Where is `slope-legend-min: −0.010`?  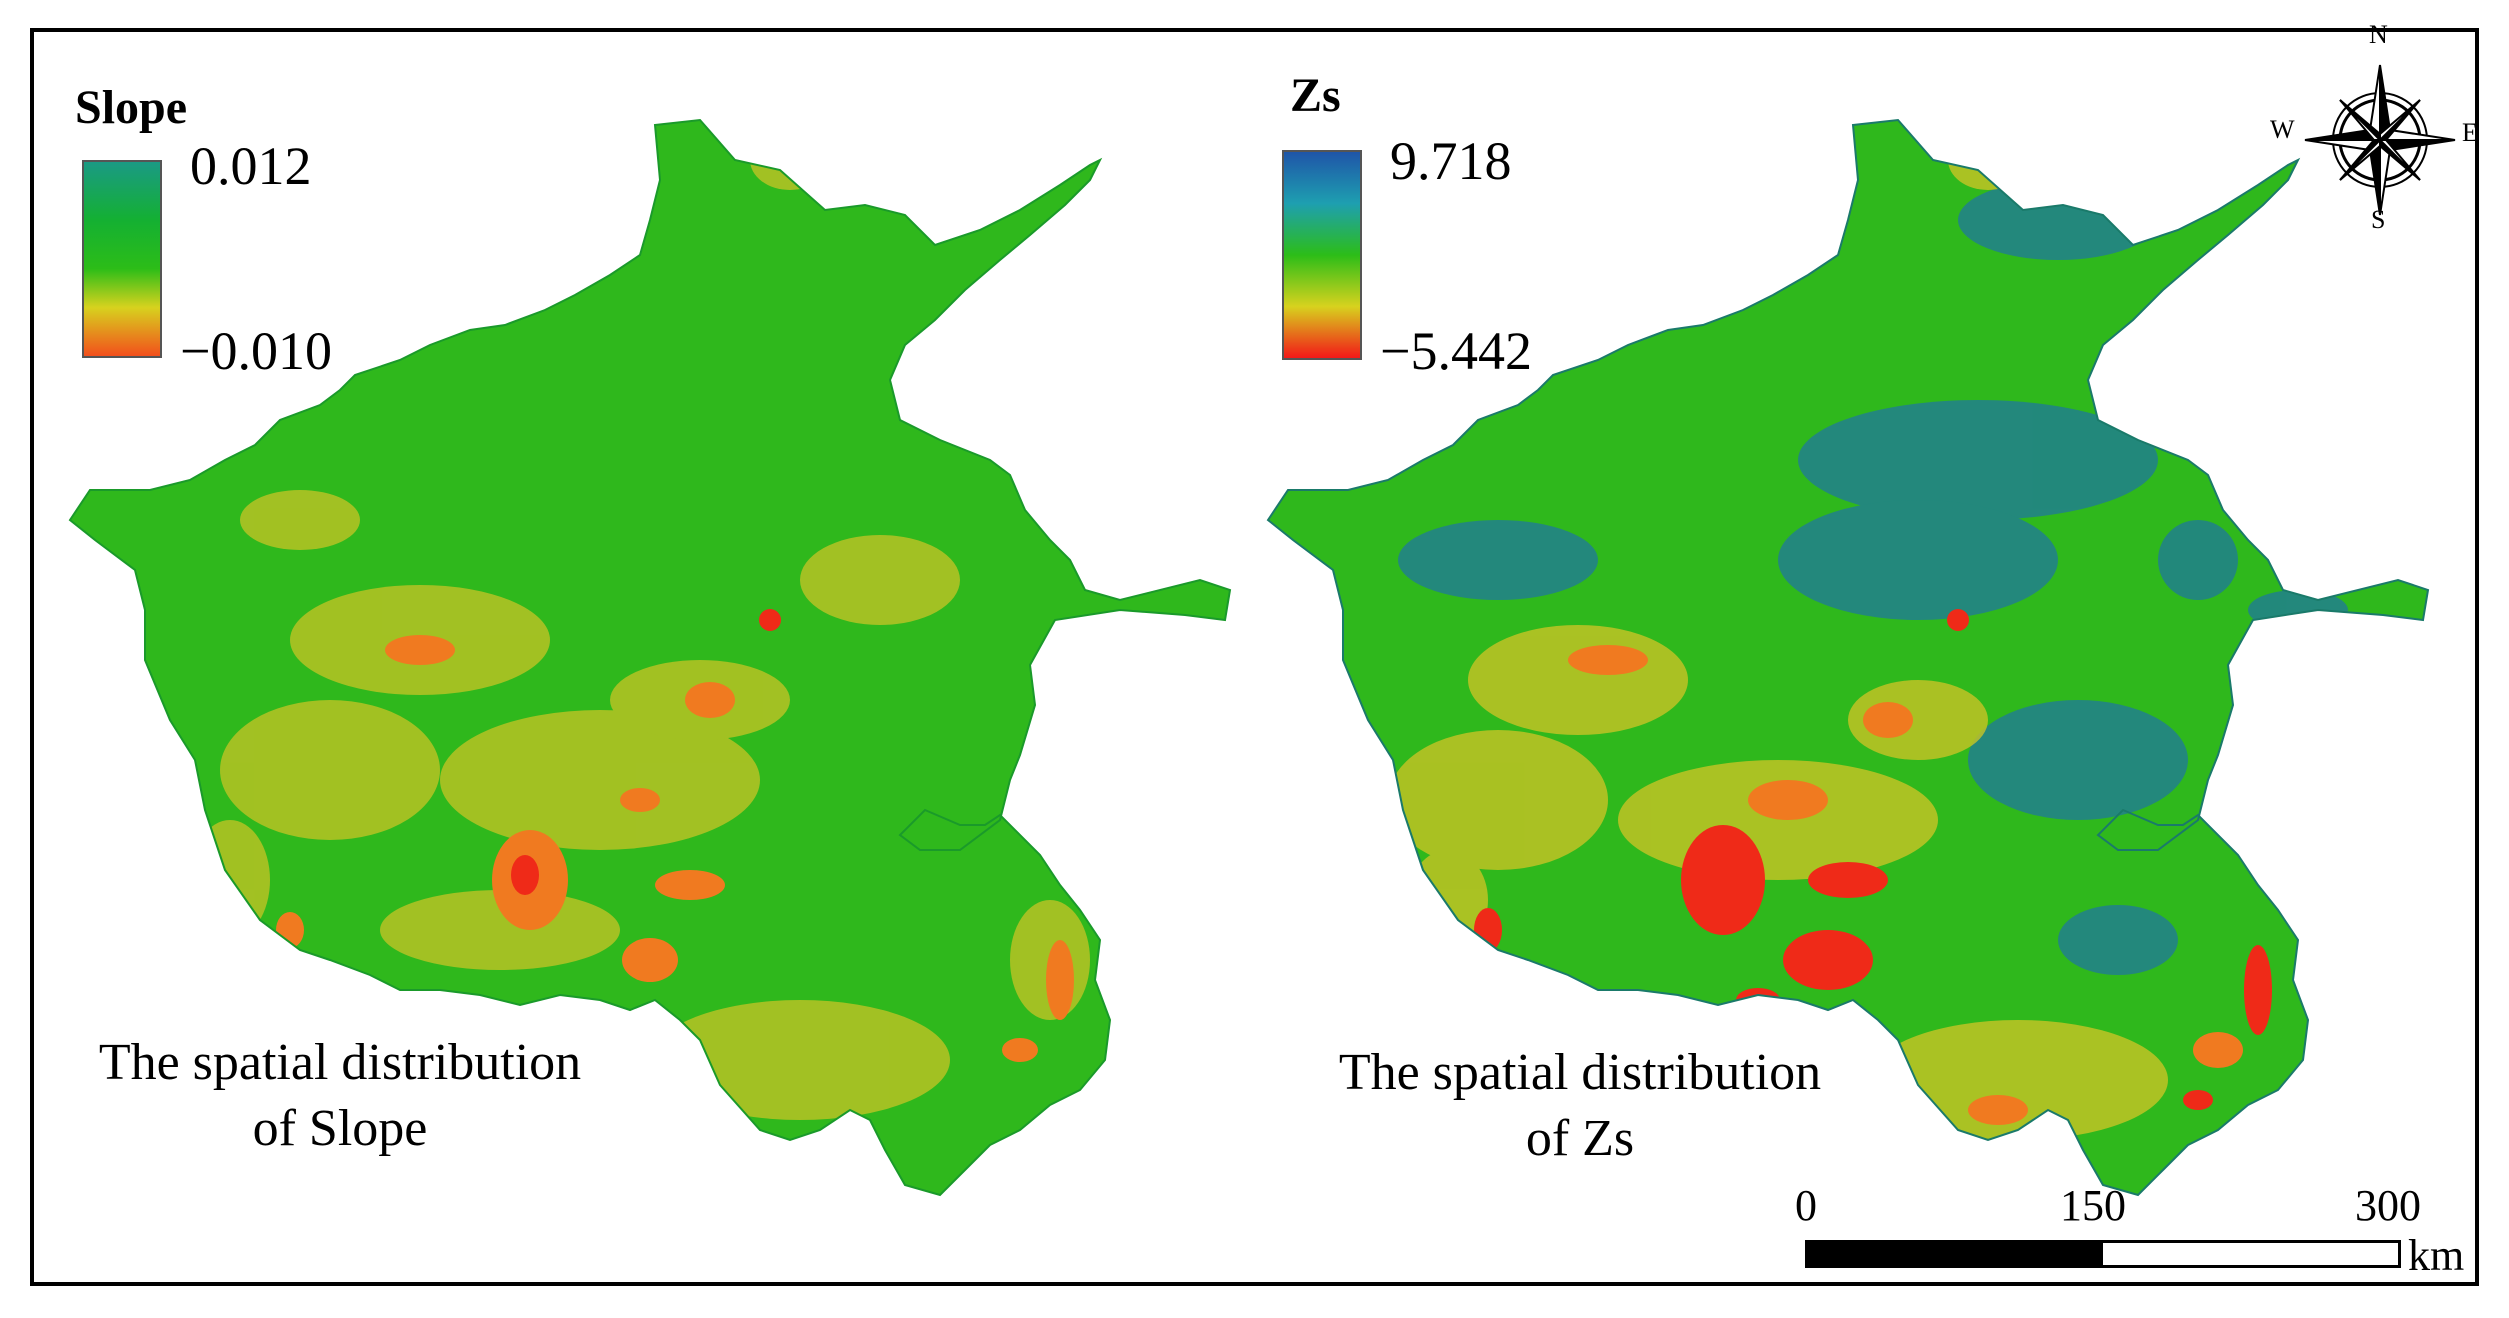 slope-legend-min: −0.010 is located at coordinates (256, 351).